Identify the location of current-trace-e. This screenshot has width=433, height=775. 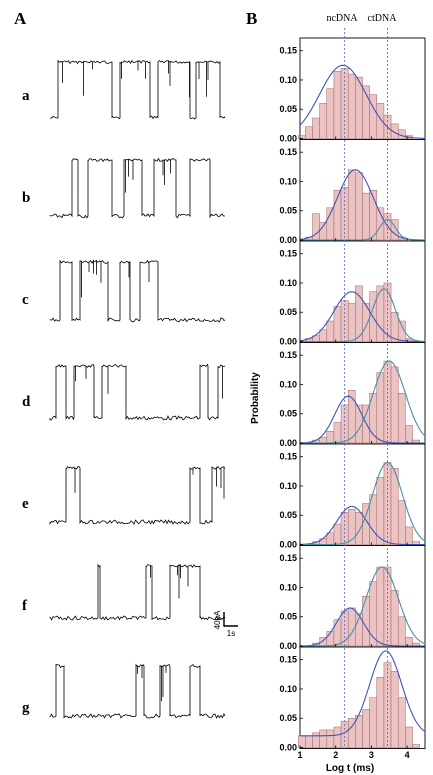
(137, 495).